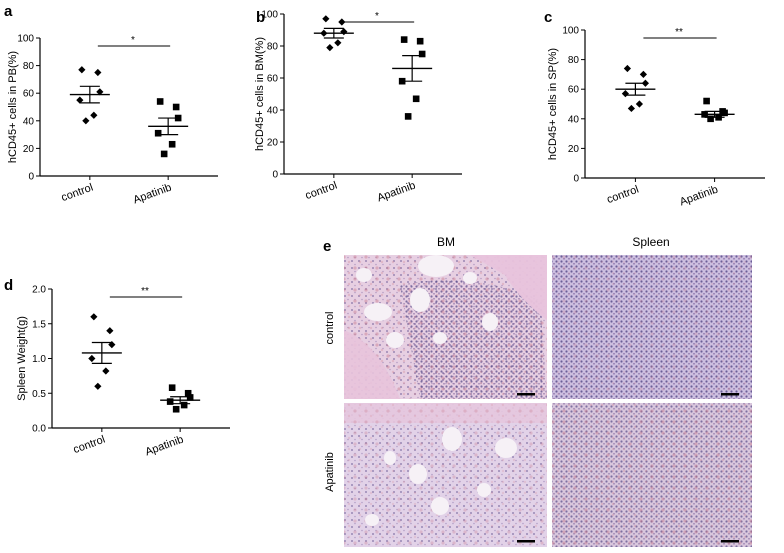  What do you see at coordinates (39, 359) in the screenshot?
I see `y-tick-label: 1.0` at bounding box center [39, 359].